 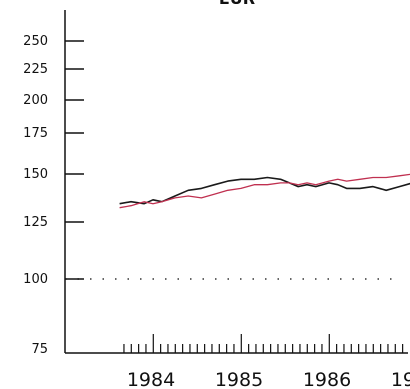 What do you see at coordinates (35, 222) in the screenshot?
I see `y-tick-label: 125` at bounding box center [35, 222].